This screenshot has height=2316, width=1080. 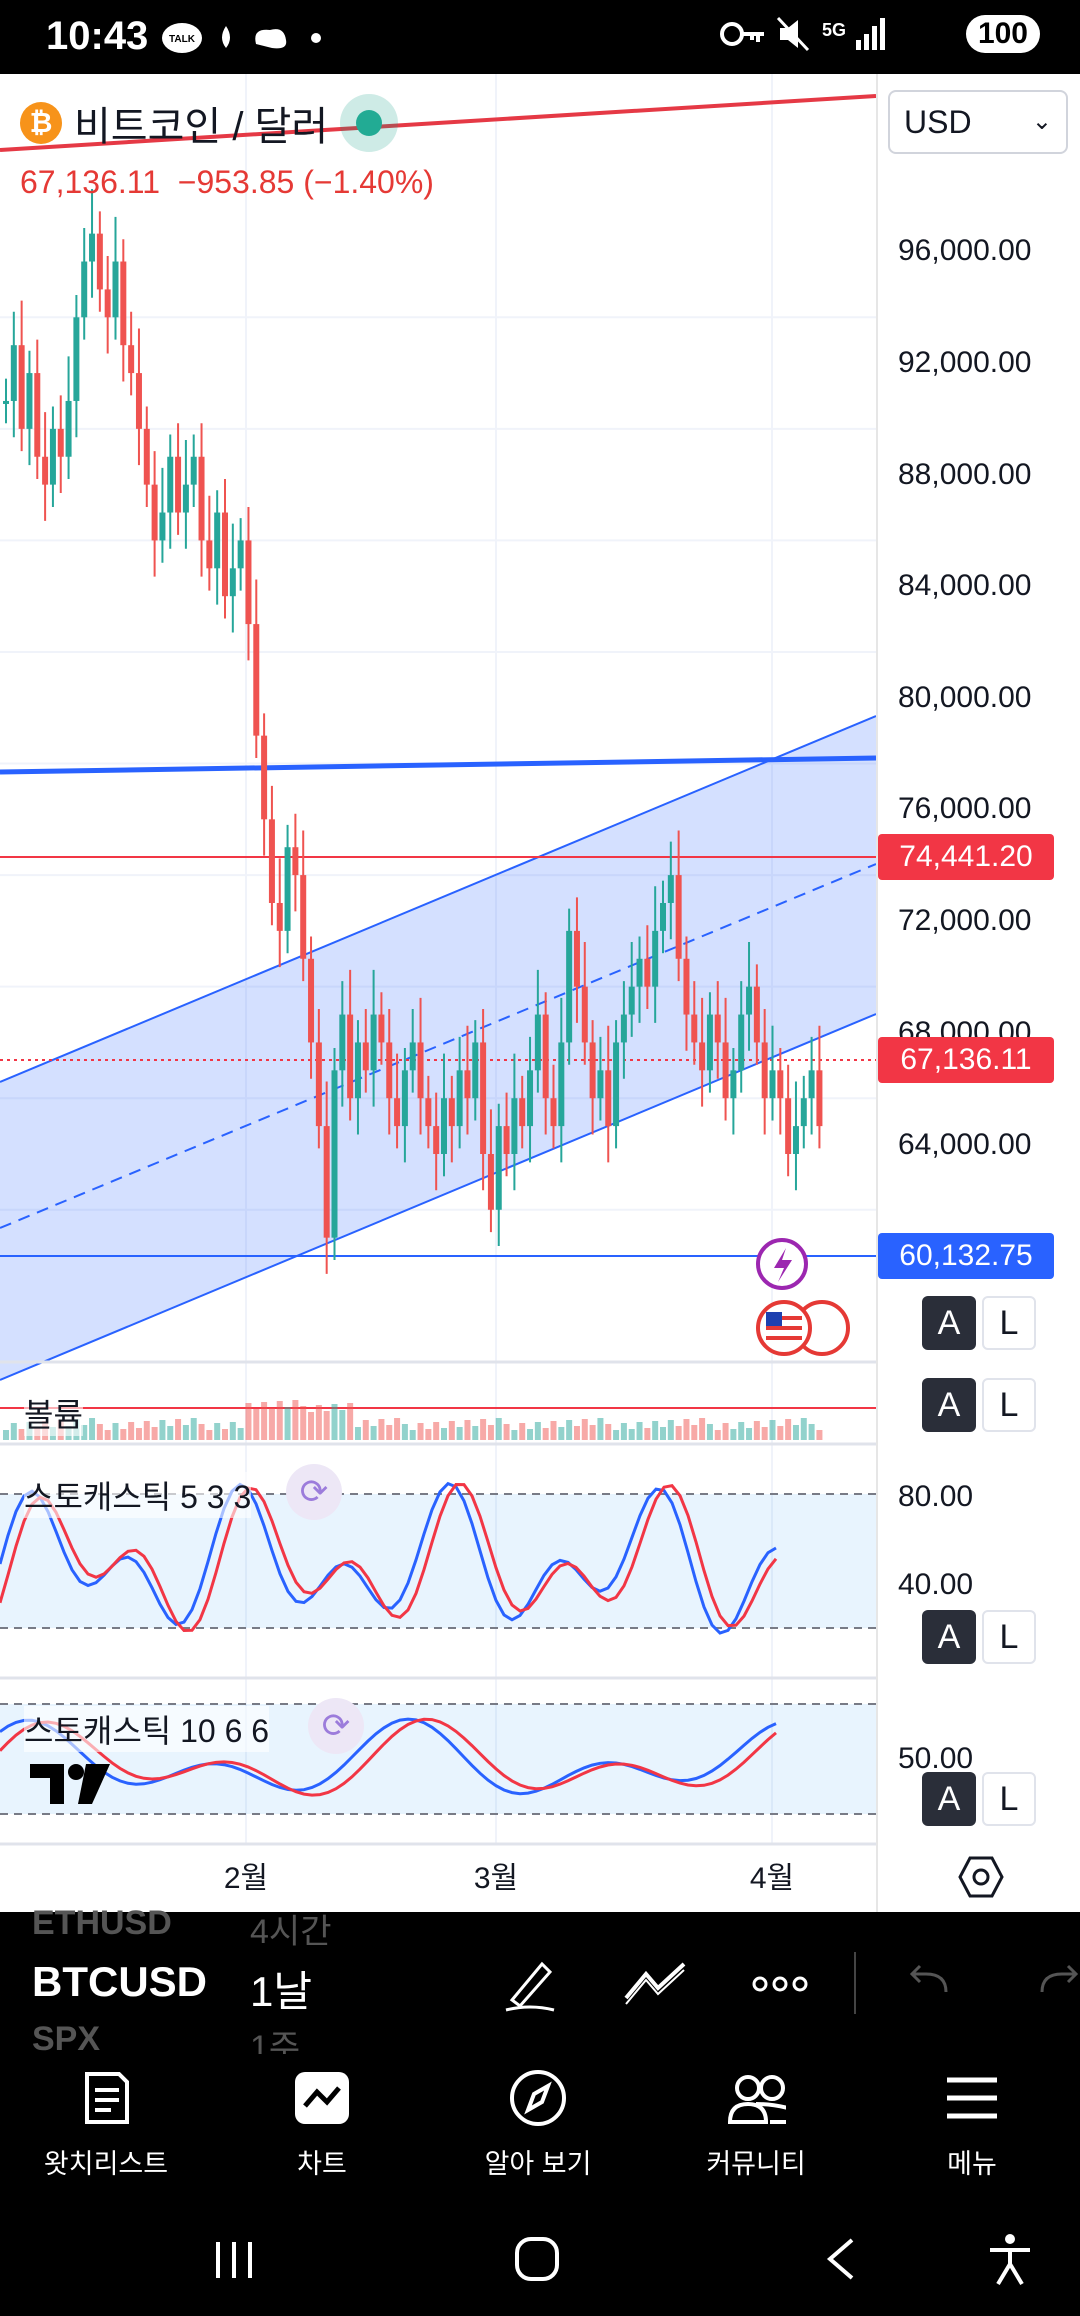 What do you see at coordinates (780, 1984) in the screenshot?
I see `more-icon` at bounding box center [780, 1984].